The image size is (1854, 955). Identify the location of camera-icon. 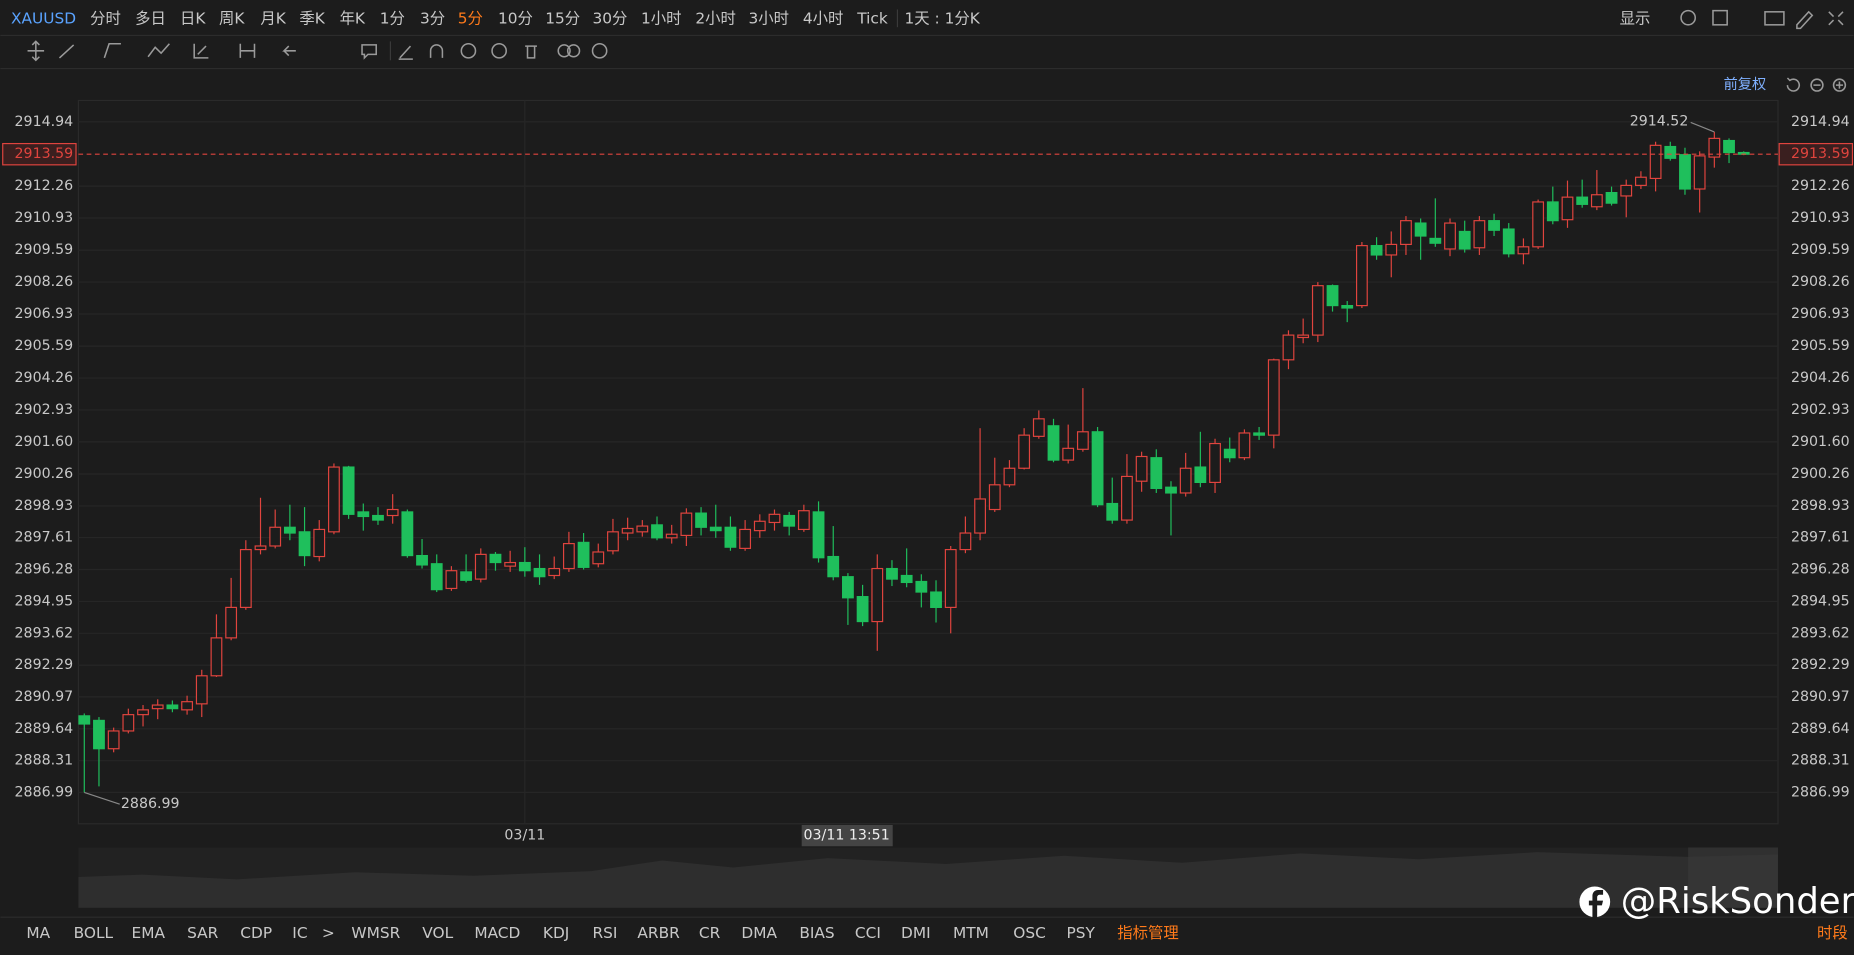
(1774, 18).